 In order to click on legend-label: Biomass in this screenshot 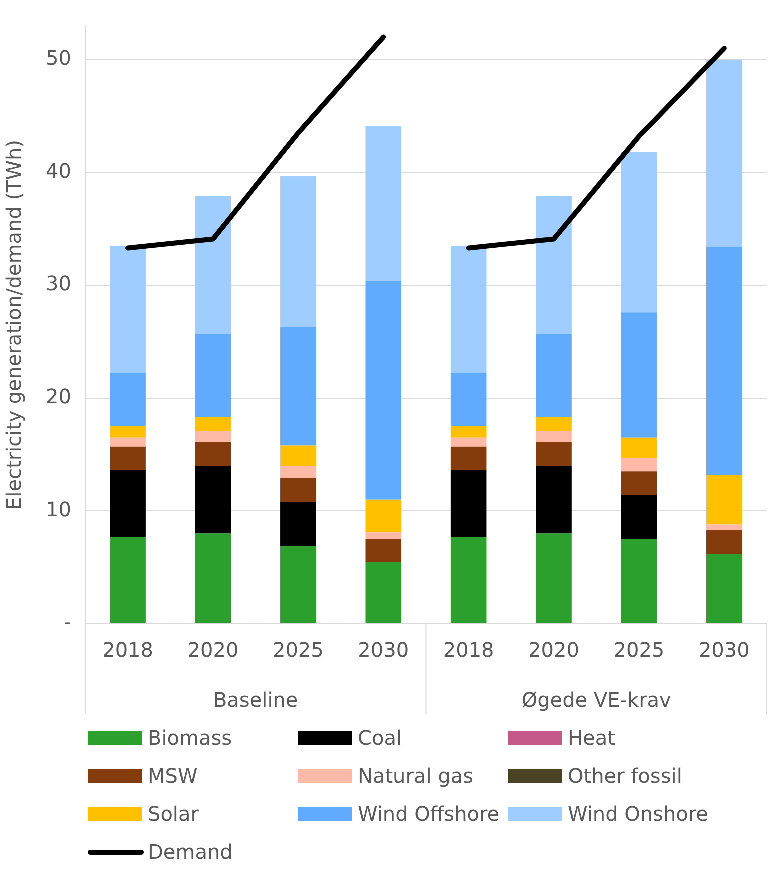, I will do `click(190, 738)`.